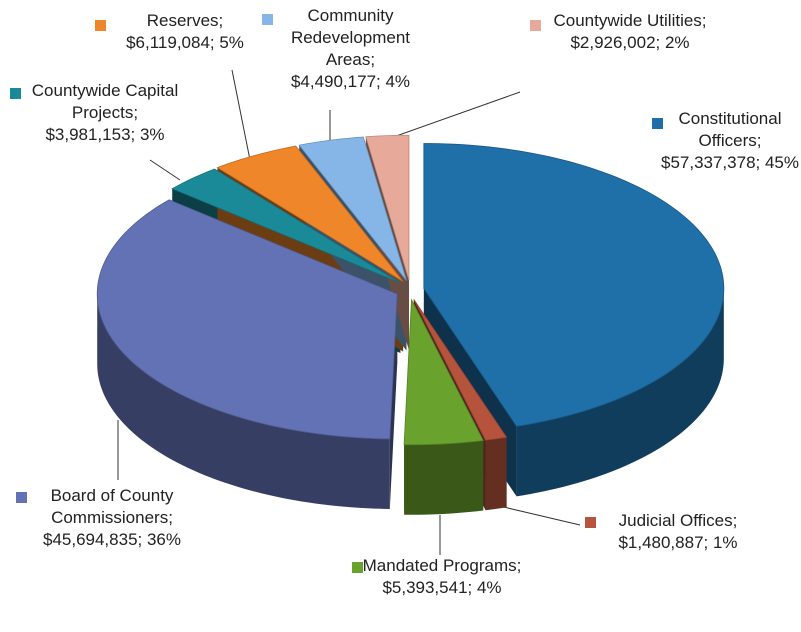 Image resolution: width=801 pixels, height=632 pixels. I want to click on category-label: Judicial Offices;, so click(678, 520).